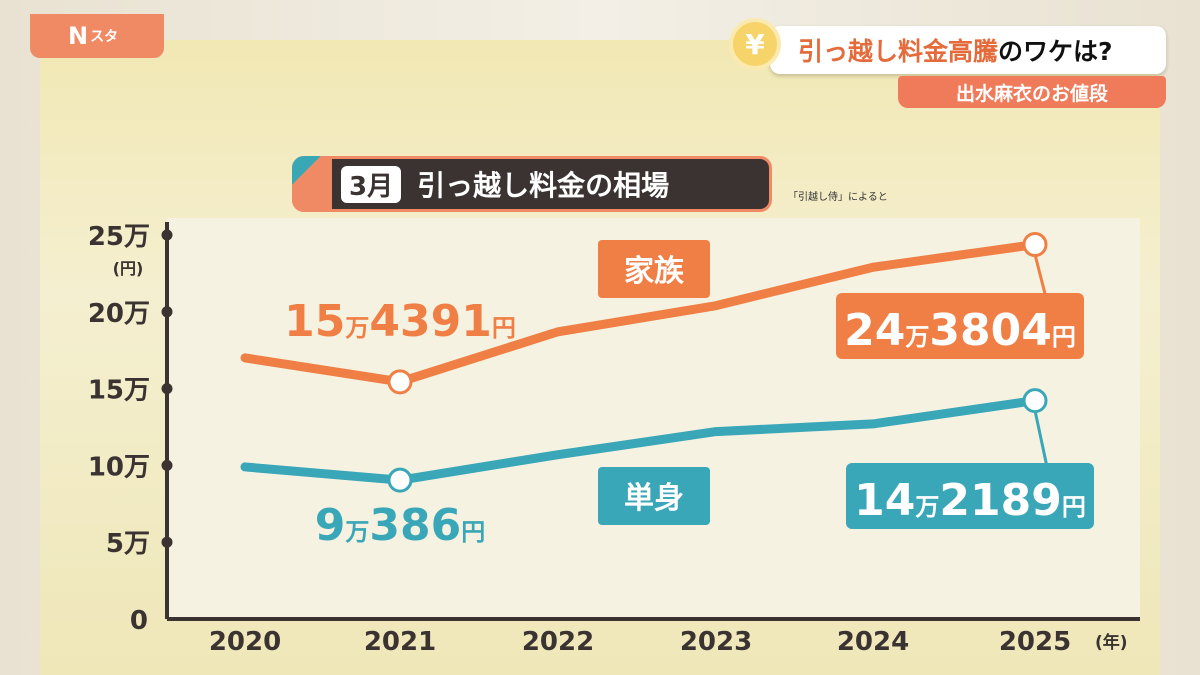  I want to click on x-tick-label: 2023, so click(716, 642).